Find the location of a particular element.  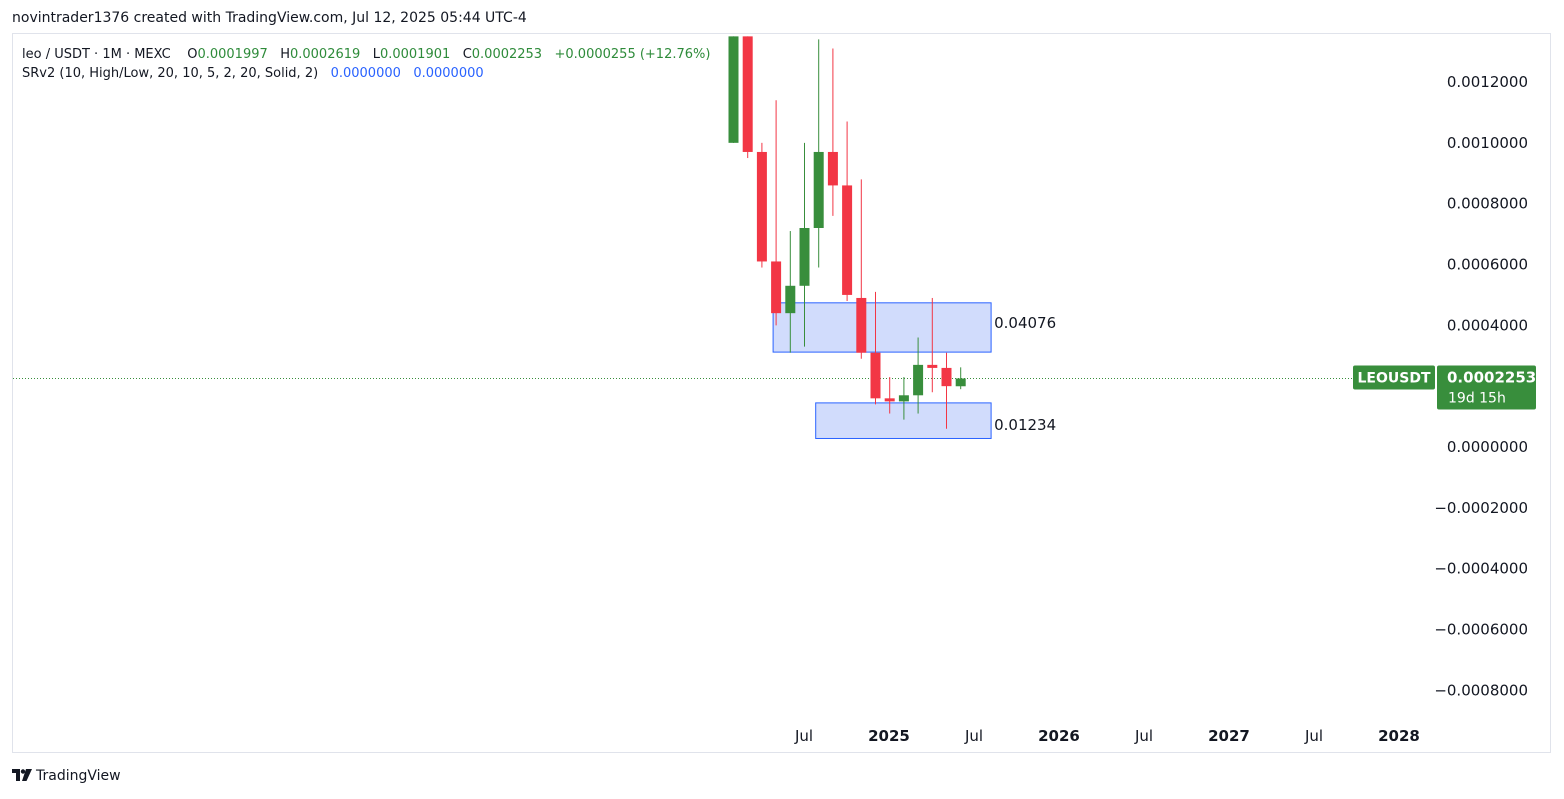

y-tick-label: 0.0006000 is located at coordinates (1487, 265).